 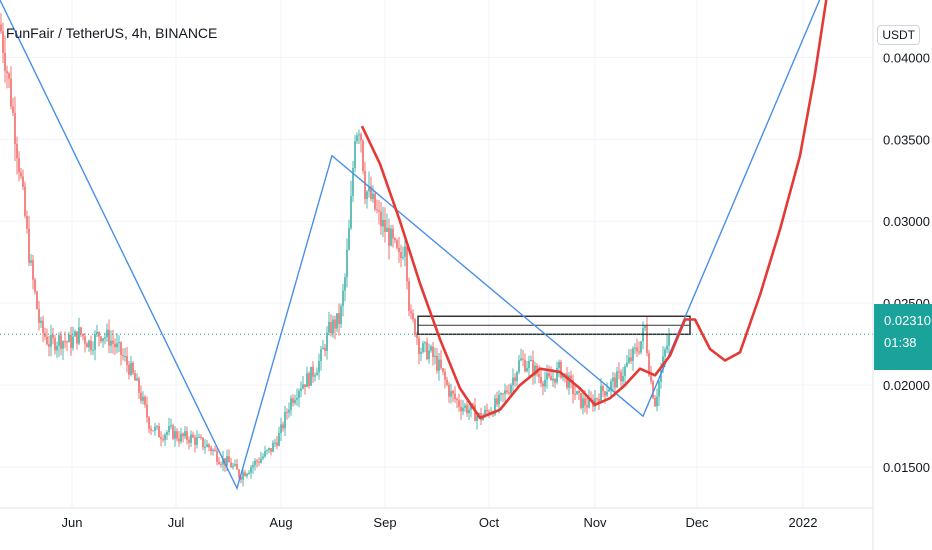 I want to click on time-tick-label: Sep, so click(x=384, y=522).